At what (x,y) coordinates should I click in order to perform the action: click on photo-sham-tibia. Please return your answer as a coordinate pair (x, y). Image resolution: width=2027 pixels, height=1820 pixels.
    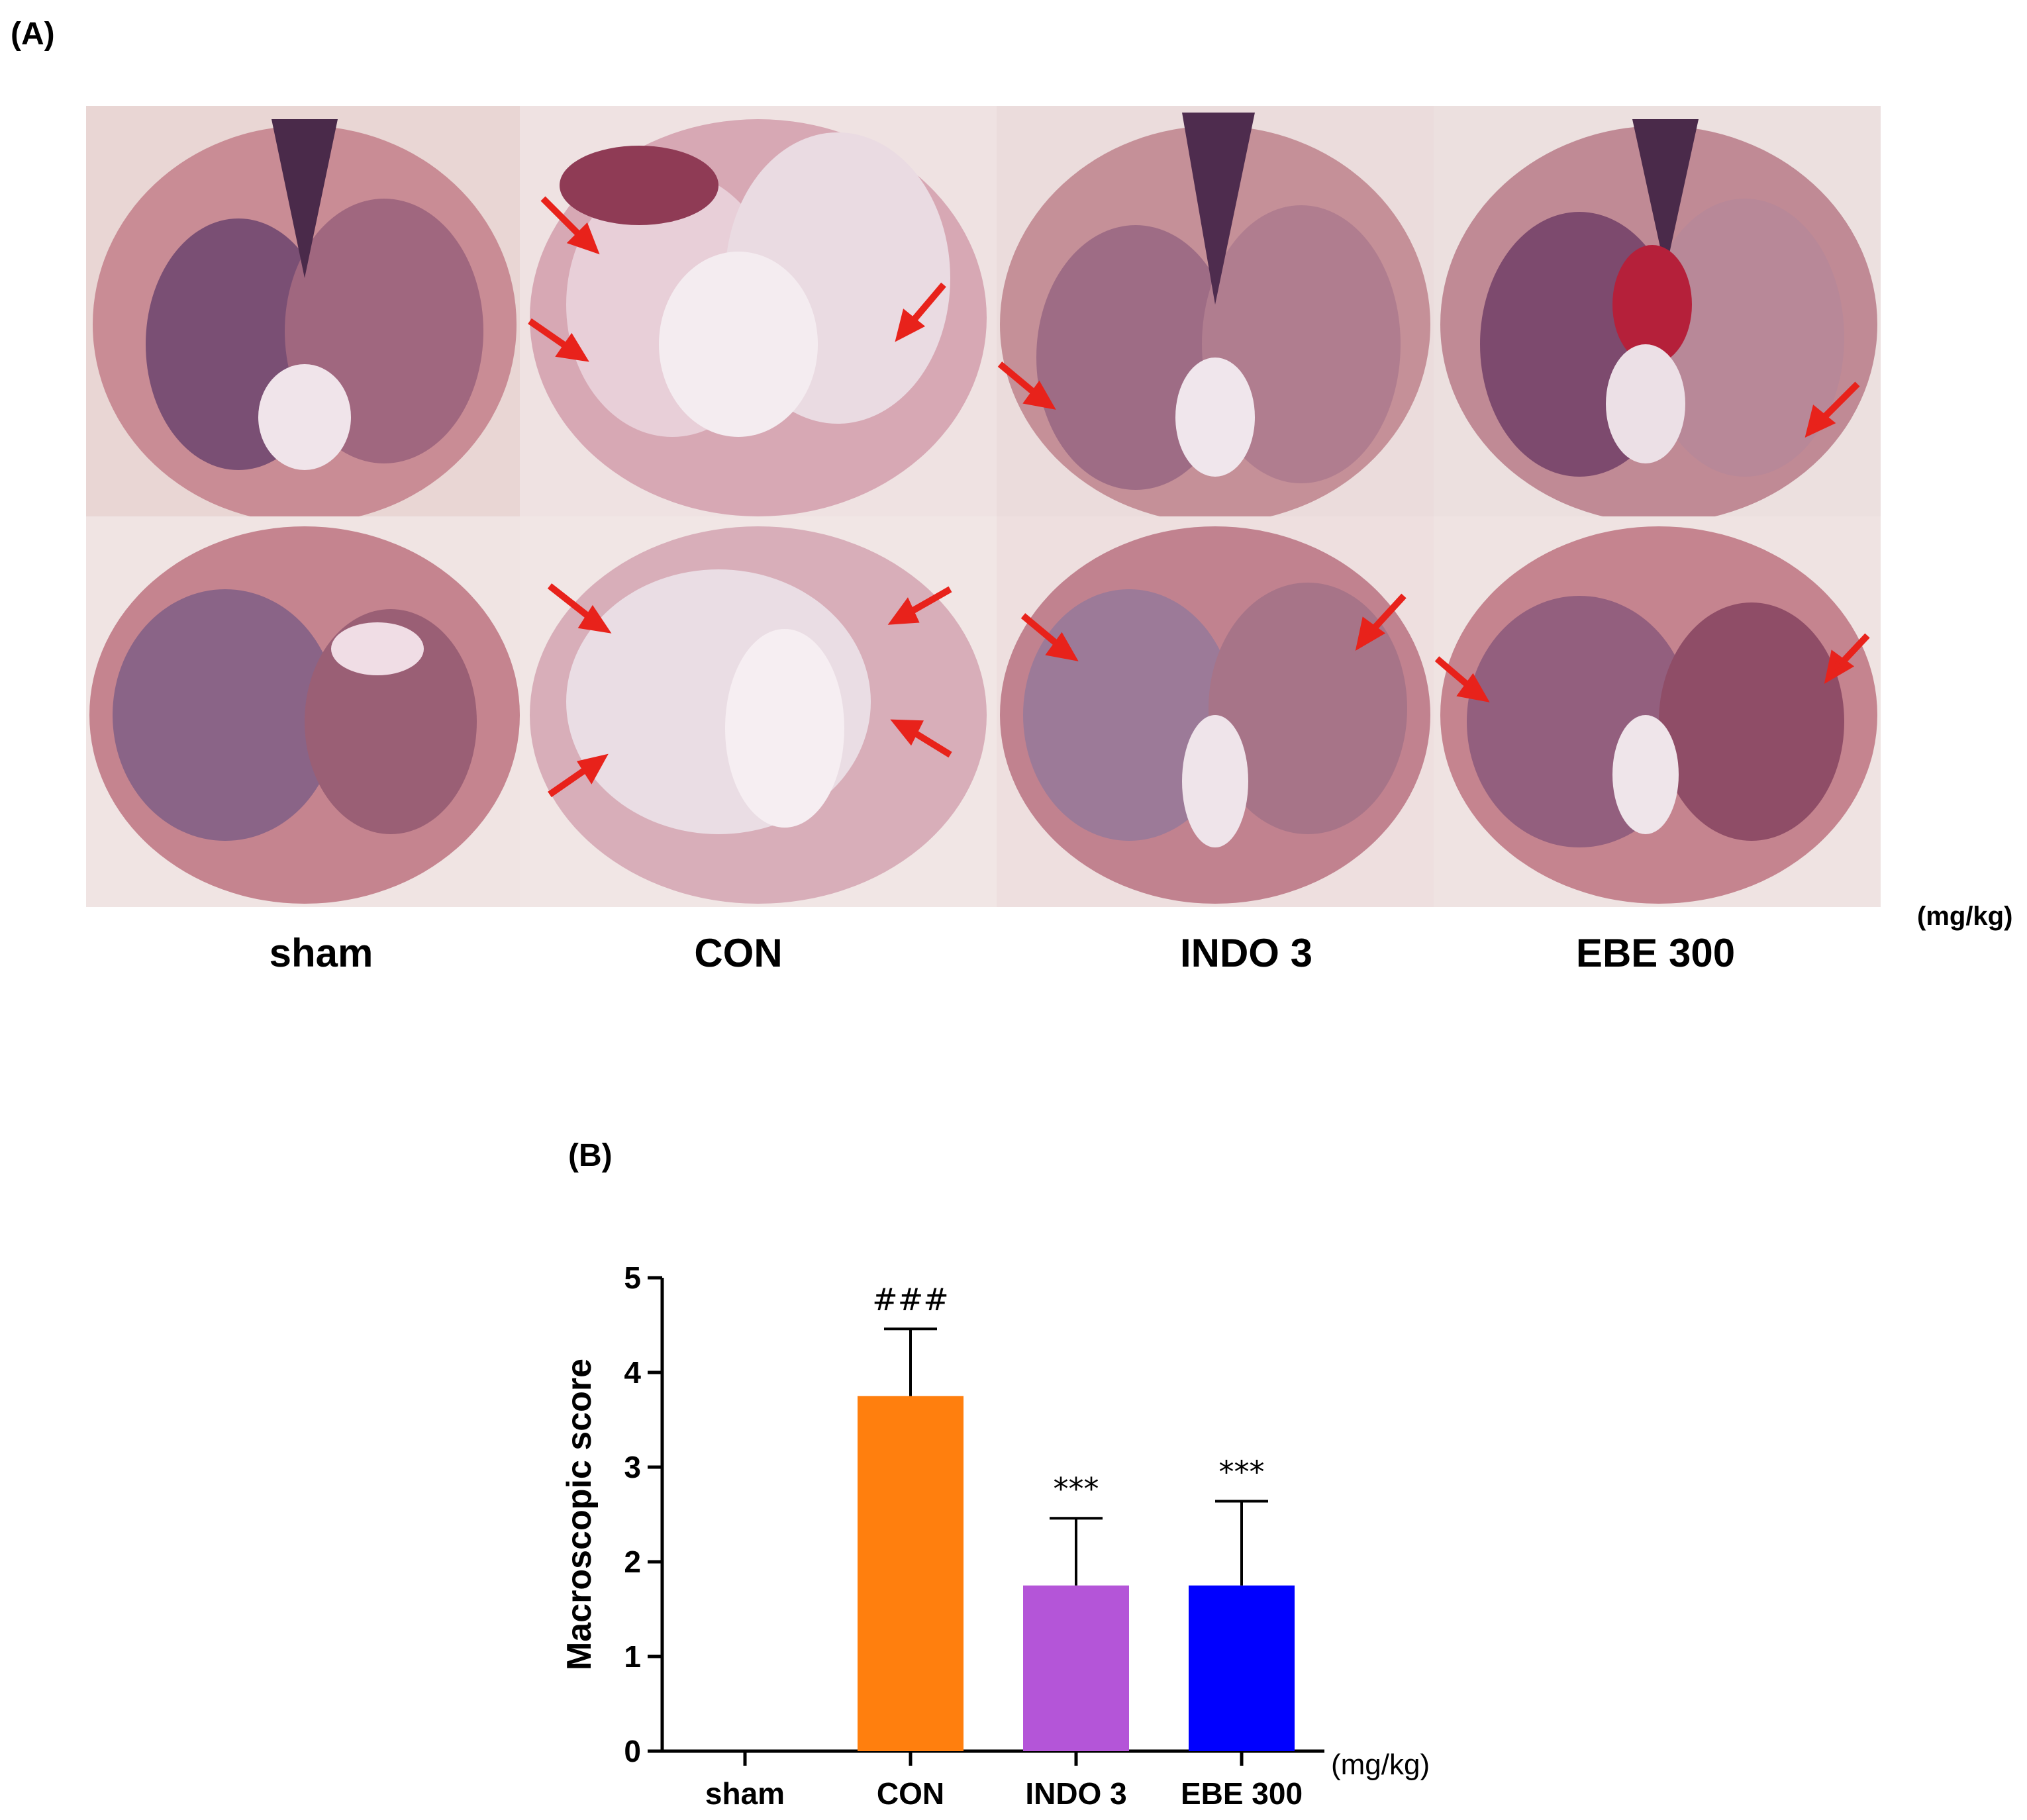
    Looking at the image, I should click on (303, 711).